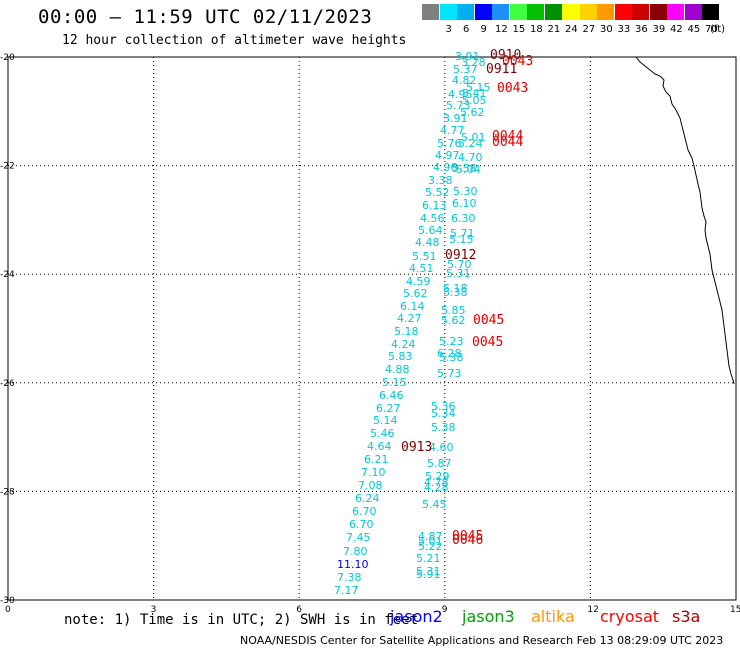 The width and height of the screenshot is (740, 650). I want to click on legend-value: 24, so click(571, 29).